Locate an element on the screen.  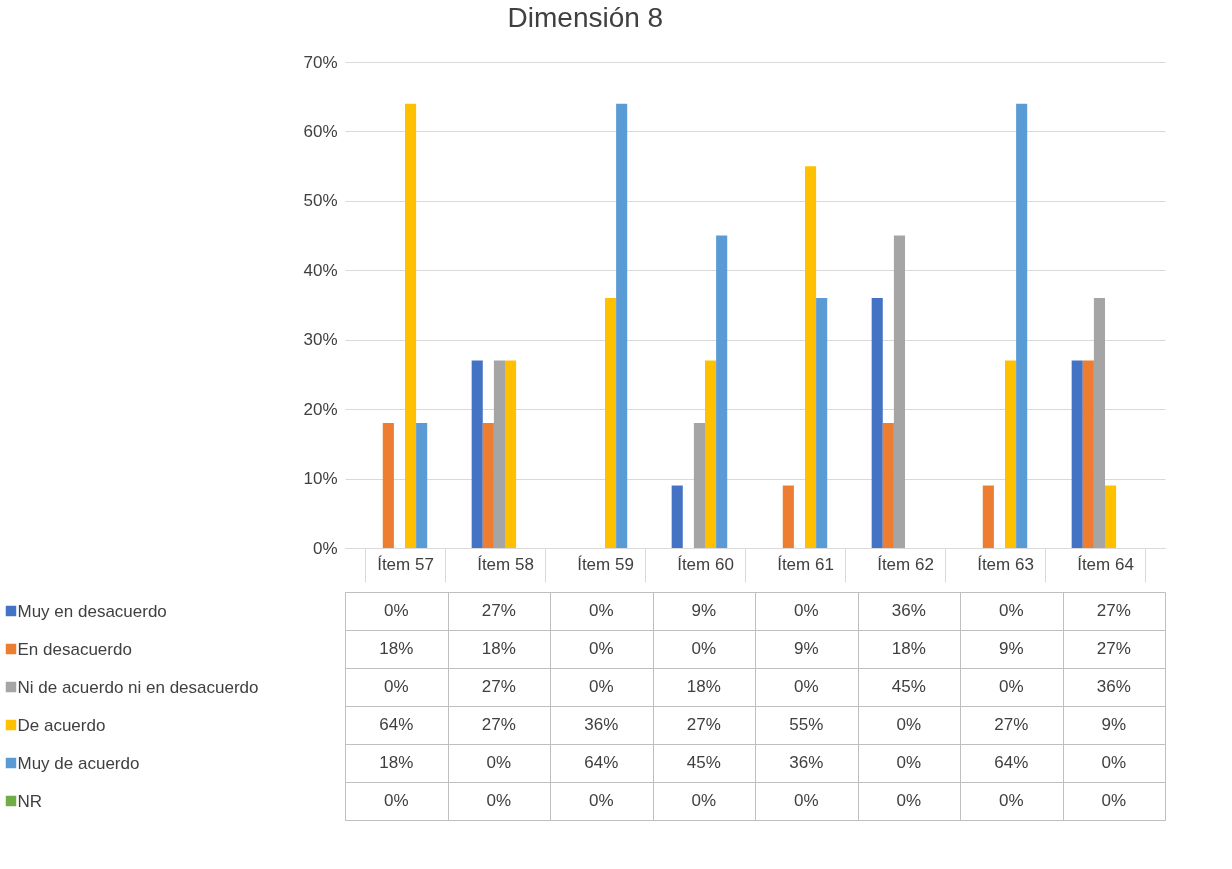
legend-label: Muy en desacuerdo is located at coordinates (92, 611).